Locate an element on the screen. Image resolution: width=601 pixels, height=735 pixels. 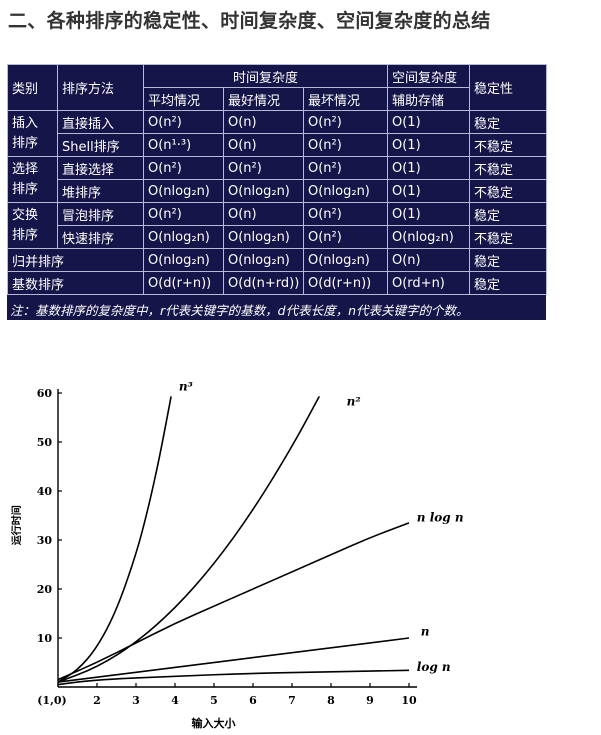
y-tick-label: 10 is located at coordinates (45, 638).